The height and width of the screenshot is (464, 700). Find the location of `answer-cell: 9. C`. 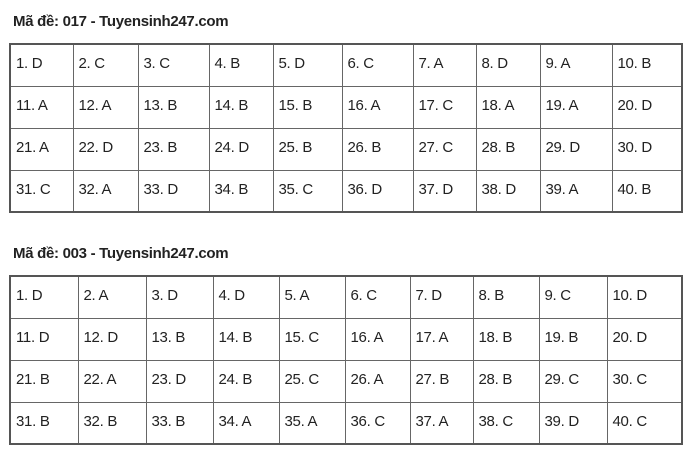

answer-cell: 9. C is located at coordinates (573, 297).